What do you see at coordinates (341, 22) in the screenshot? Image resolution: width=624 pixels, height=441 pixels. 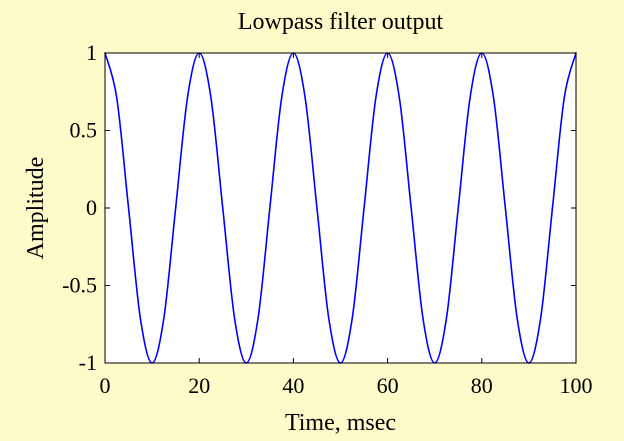 I see `chart-title: Lowpass filter output` at bounding box center [341, 22].